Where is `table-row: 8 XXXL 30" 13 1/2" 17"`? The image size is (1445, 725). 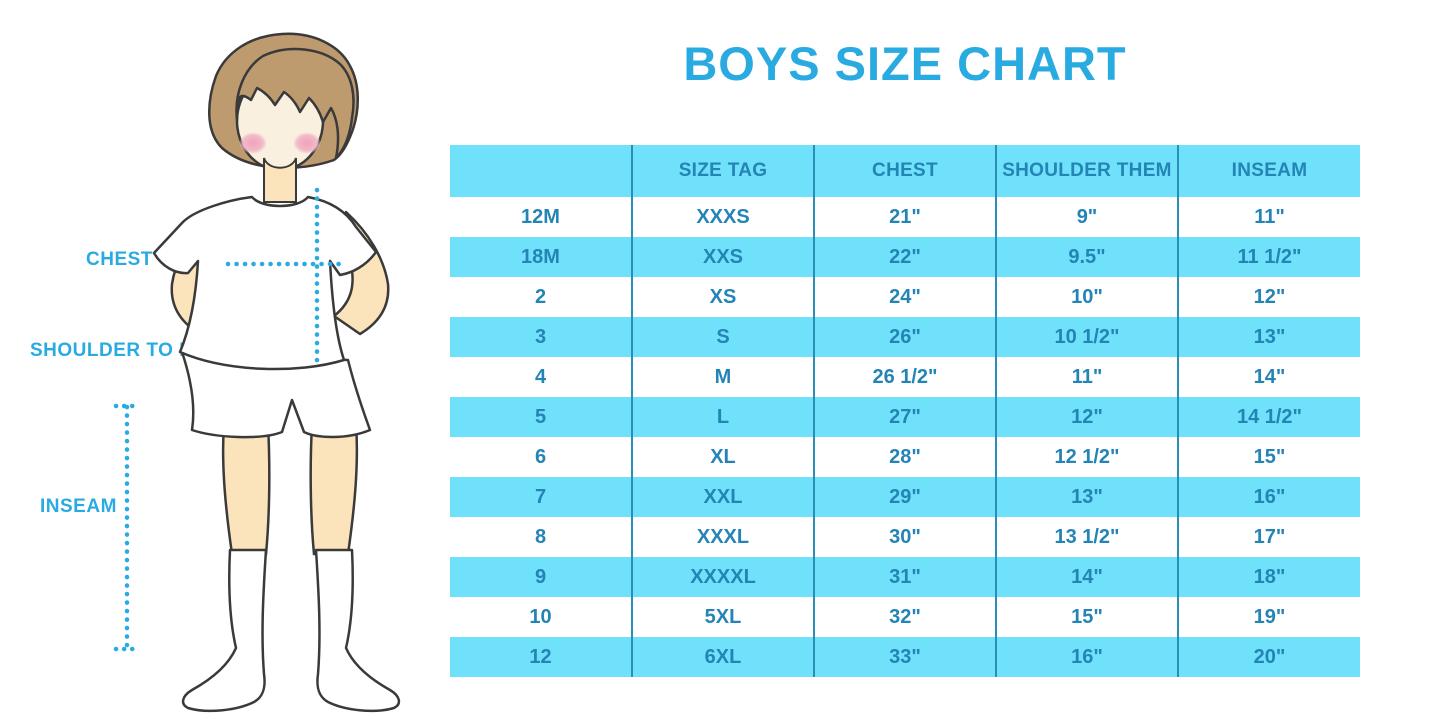 table-row: 8 XXXL 30" 13 1/2" 17" is located at coordinates (905, 537).